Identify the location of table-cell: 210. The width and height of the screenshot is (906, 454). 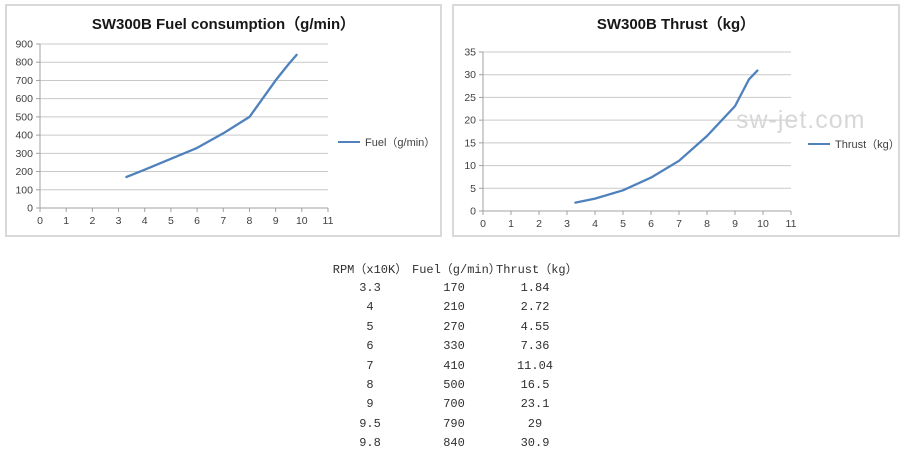
(454, 307).